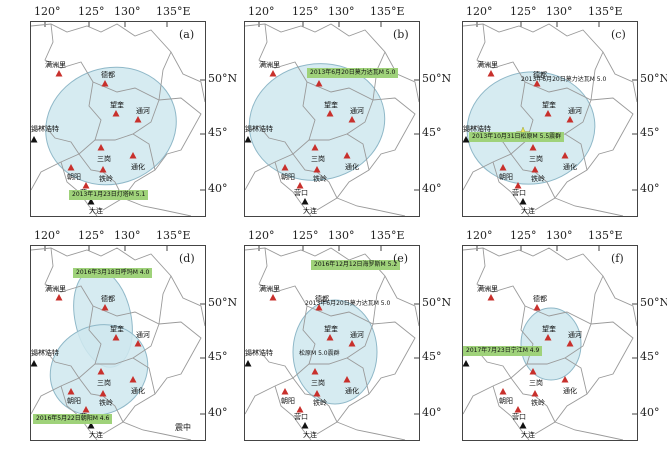 The height and width of the screenshot is (449, 667). What do you see at coordinates (187, 258) in the screenshot?
I see `panel-label: (d)` at bounding box center [187, 258].